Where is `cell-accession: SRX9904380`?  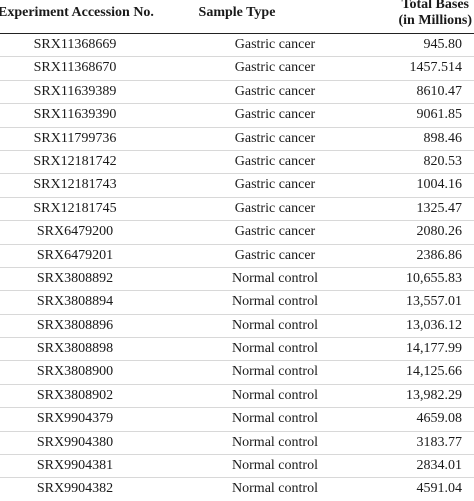 cell-accession: SRX9904380 is located at coordinates (75, 442).